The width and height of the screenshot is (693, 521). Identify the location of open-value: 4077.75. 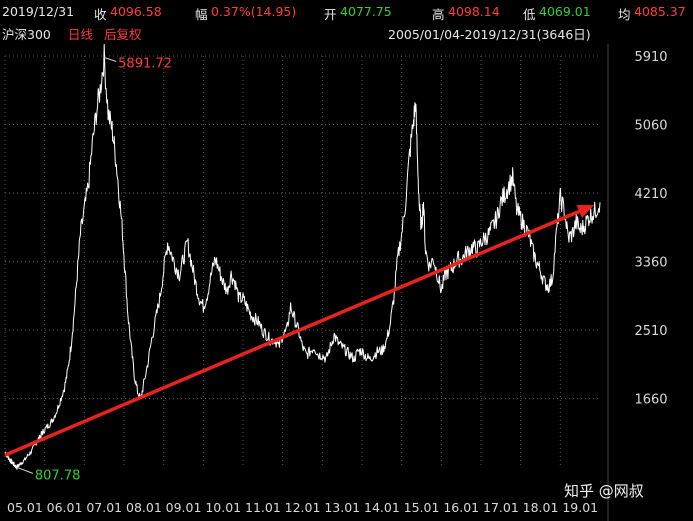
(366, 11).